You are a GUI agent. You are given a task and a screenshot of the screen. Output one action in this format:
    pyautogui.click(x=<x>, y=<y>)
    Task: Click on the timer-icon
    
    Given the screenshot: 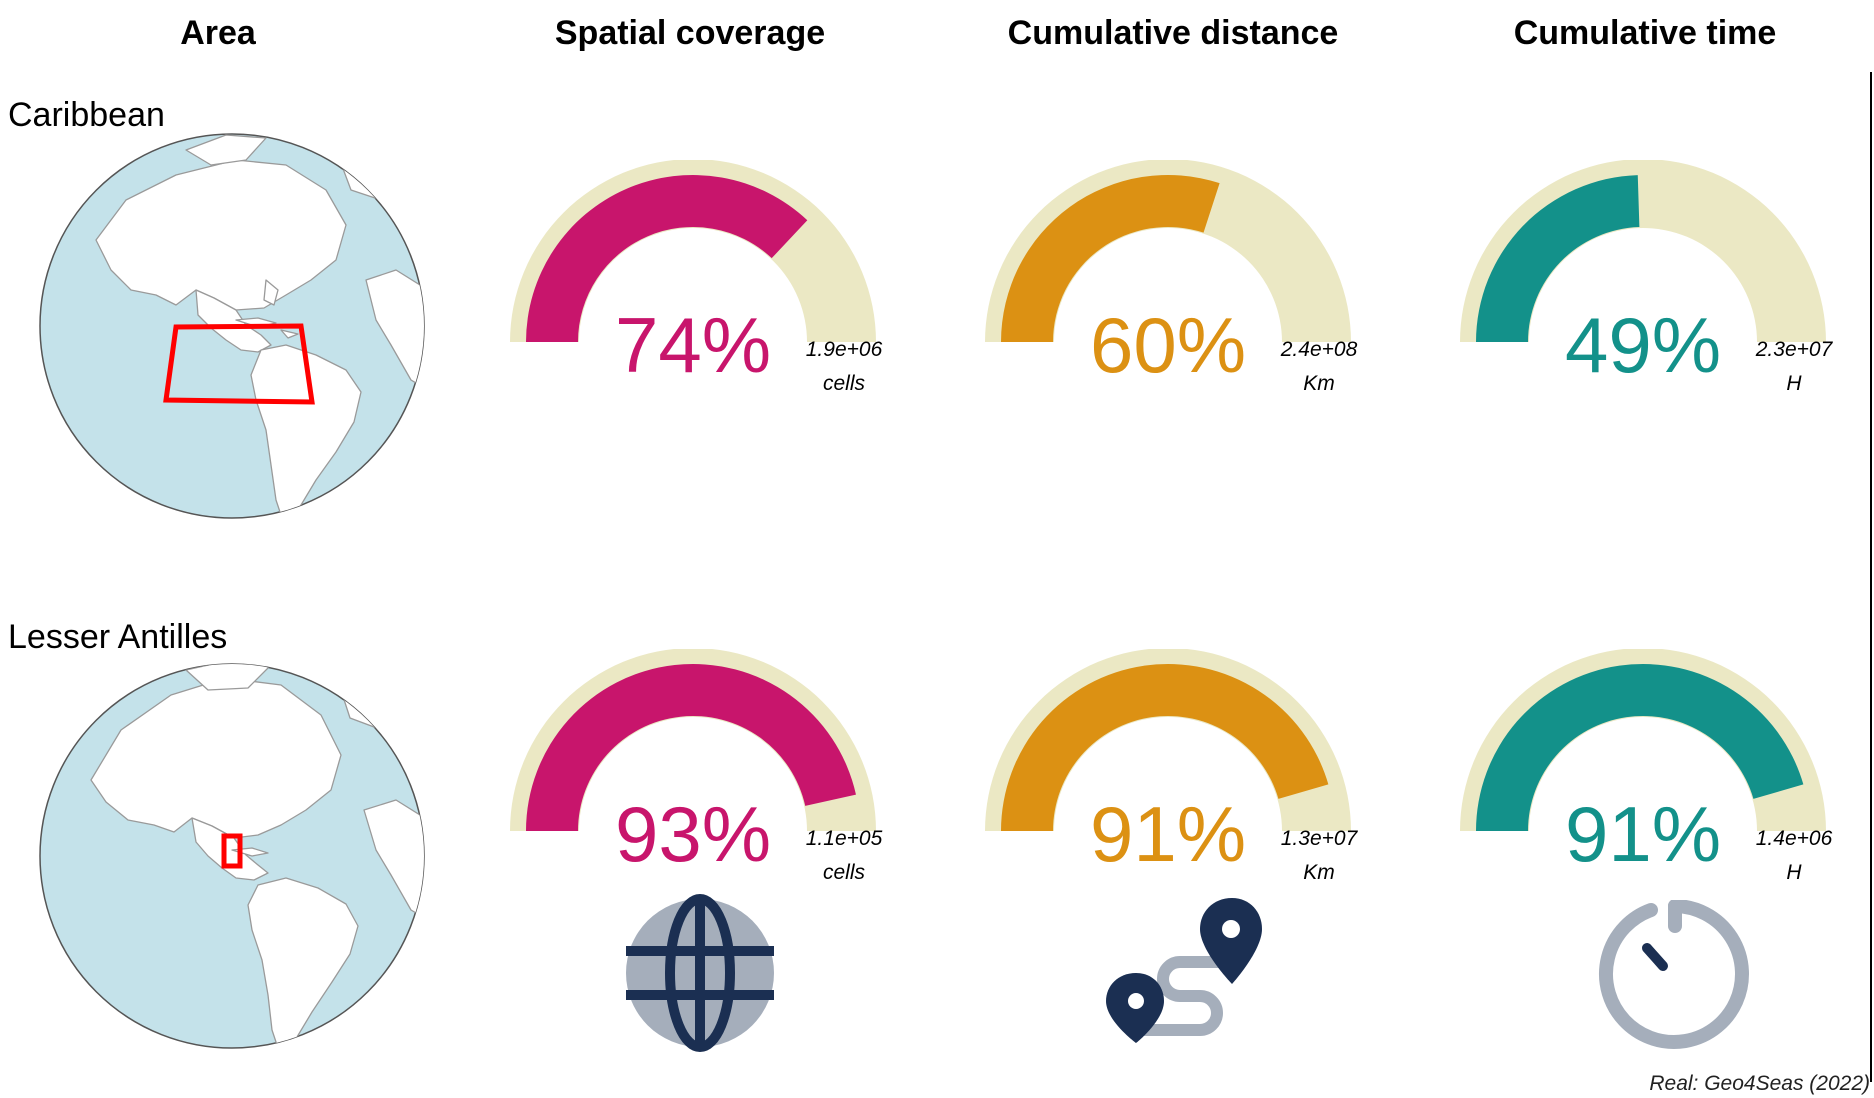 What is the action you would take?
    pyautogui.click(x=1674, y=974)
    